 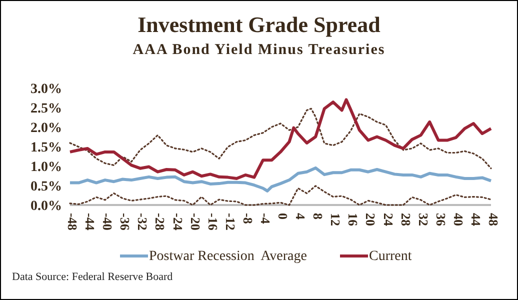 I want to click on y-tick-label: 3.0%, so click(x=46, y=89).